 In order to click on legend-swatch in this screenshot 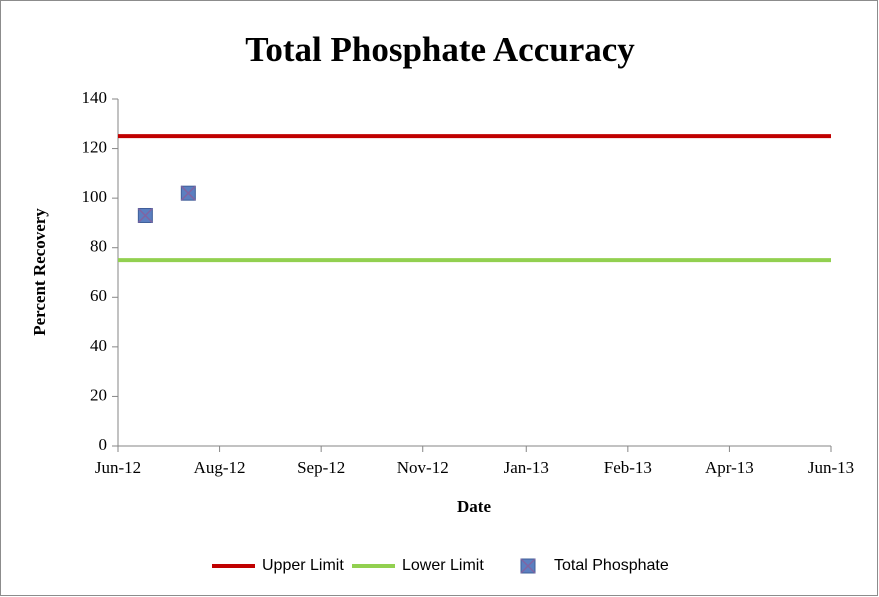, I will do `click(528, 566)`.